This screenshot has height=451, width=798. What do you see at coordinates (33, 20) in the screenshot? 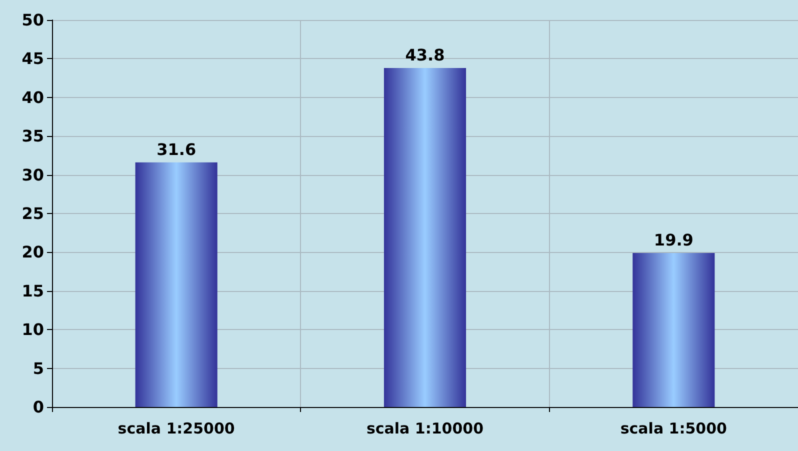
I see `y-tick-label: 50` at bounding box center [33, 20].